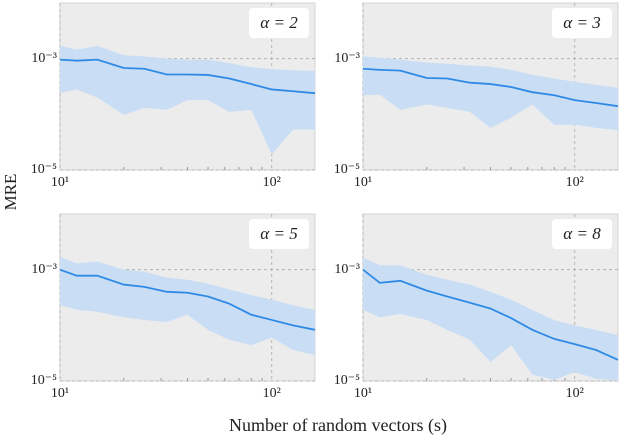 This screenshot has height=438, width=620. I want to click on x-axis-label: Number of random vectors (s), so click(338, 425).